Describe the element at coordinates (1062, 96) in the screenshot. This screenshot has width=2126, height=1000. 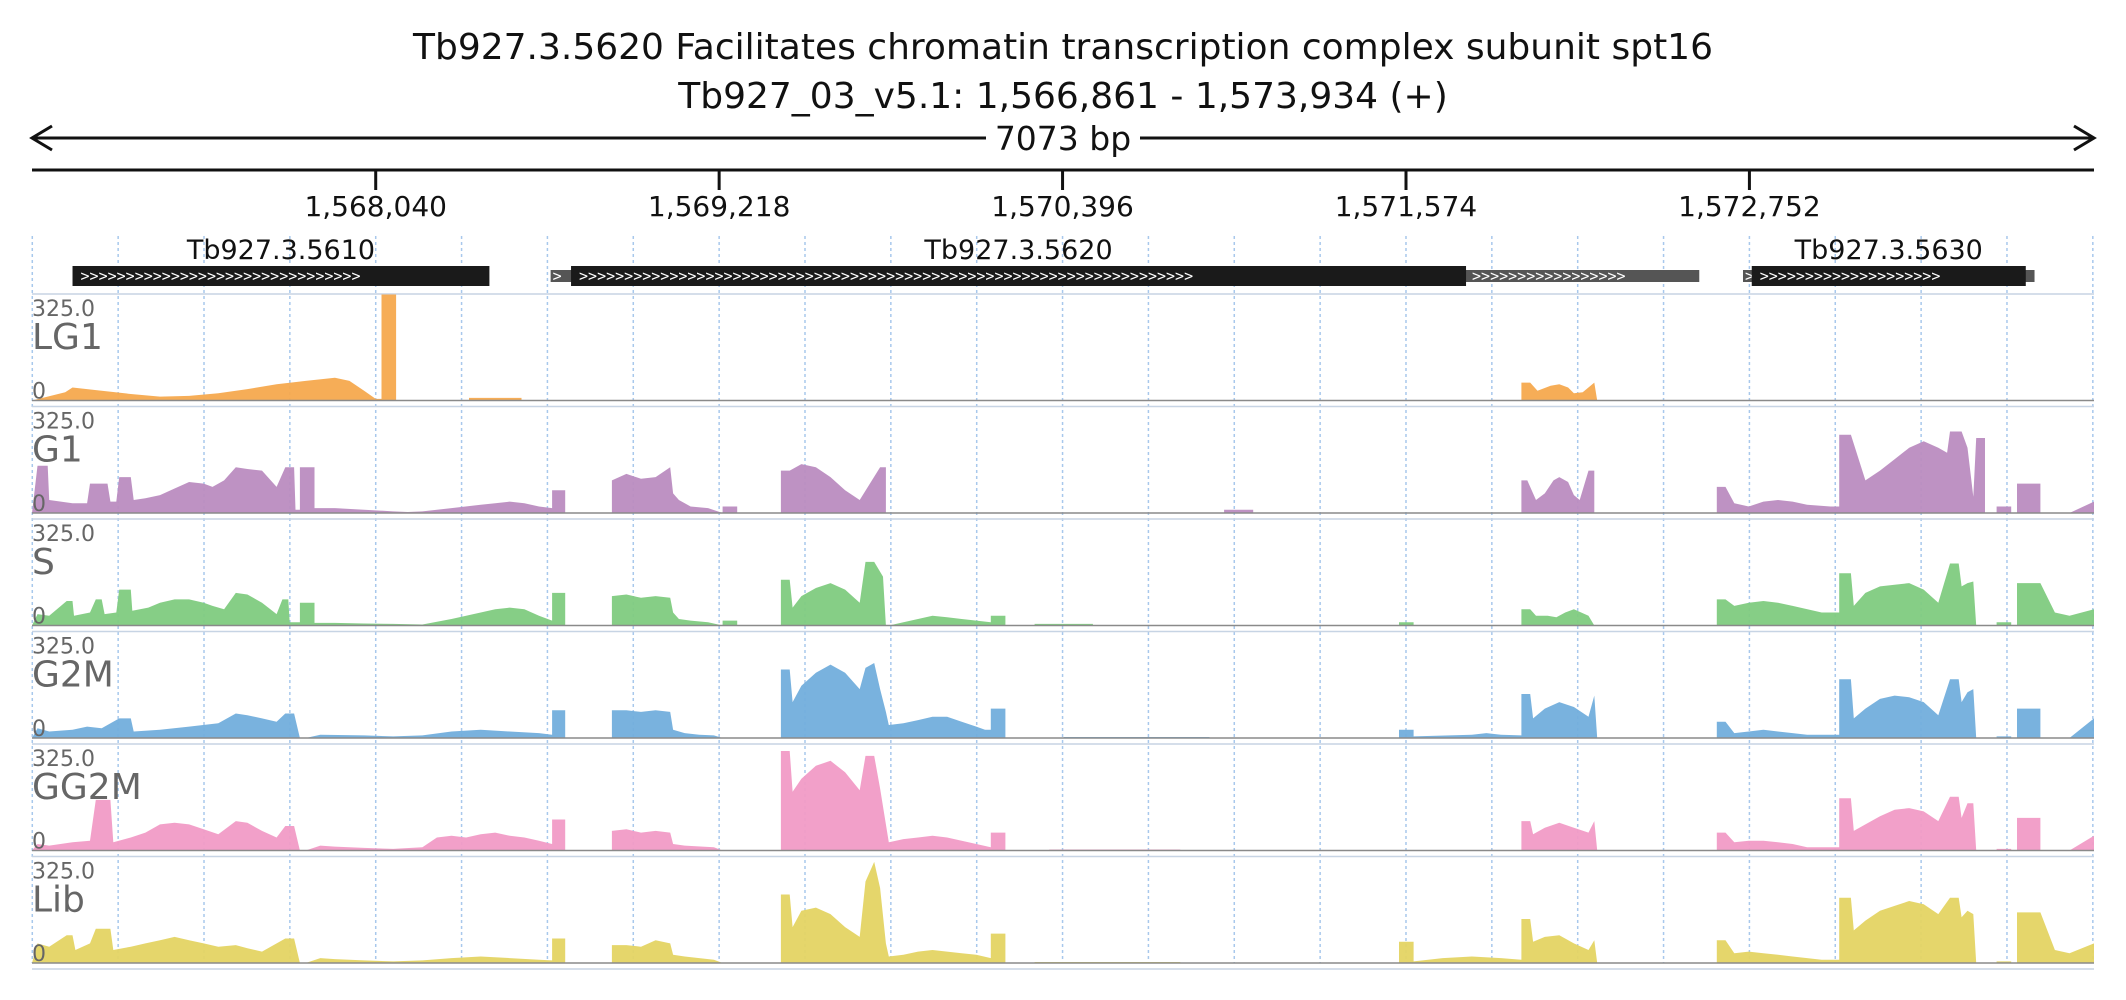
I see `chart-subtitle: Tb927_03_v5.1: 1,566,861 - 1,573,934 (+)` at that location.